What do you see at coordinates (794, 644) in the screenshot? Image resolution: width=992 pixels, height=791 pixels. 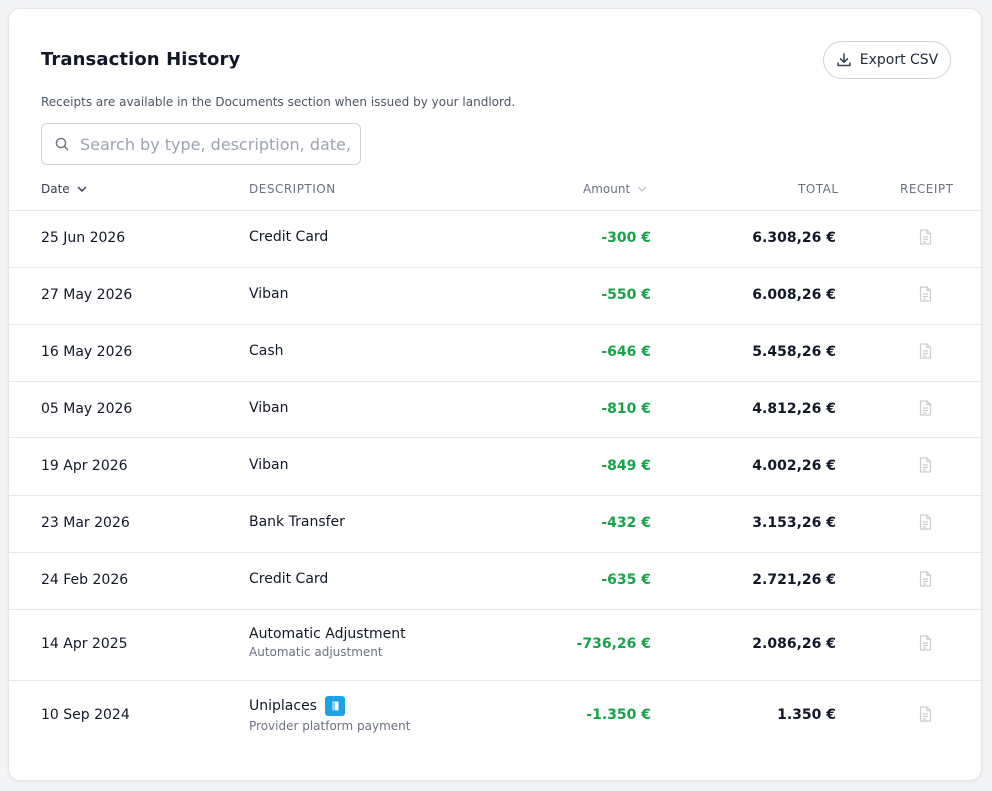 I see `row-total: 2.086,26 €` at bounding box center [794, 644].